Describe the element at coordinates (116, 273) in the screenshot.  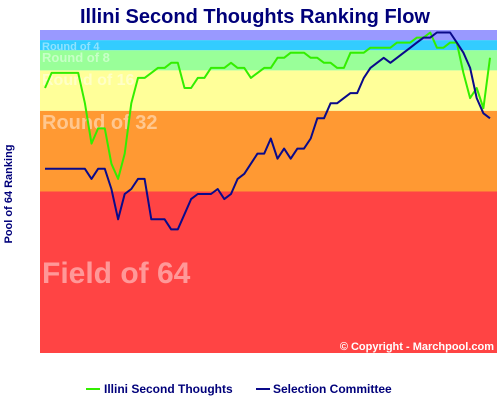
I see `band-label-0: Field of 64` at that location.